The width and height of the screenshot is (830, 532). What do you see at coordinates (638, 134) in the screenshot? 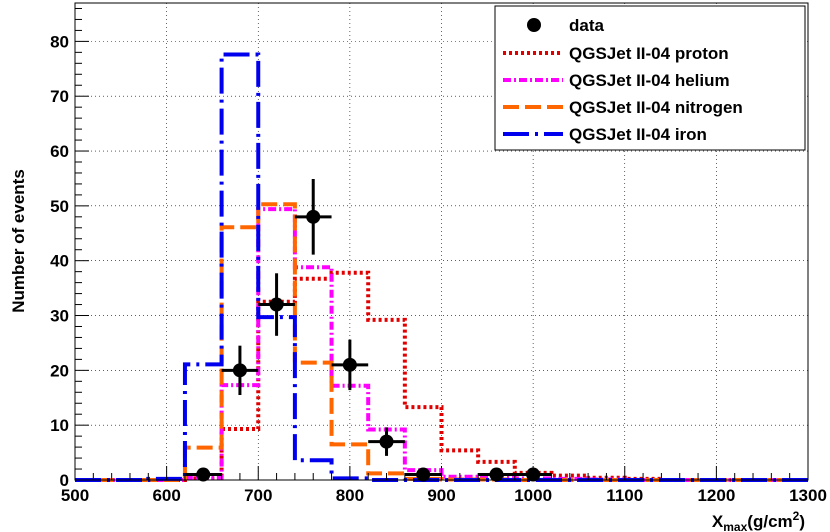
I see `legend-label-qgsjet-ii-04-iron: QGSJet II-04 iron` at bounding box center [638, 134].